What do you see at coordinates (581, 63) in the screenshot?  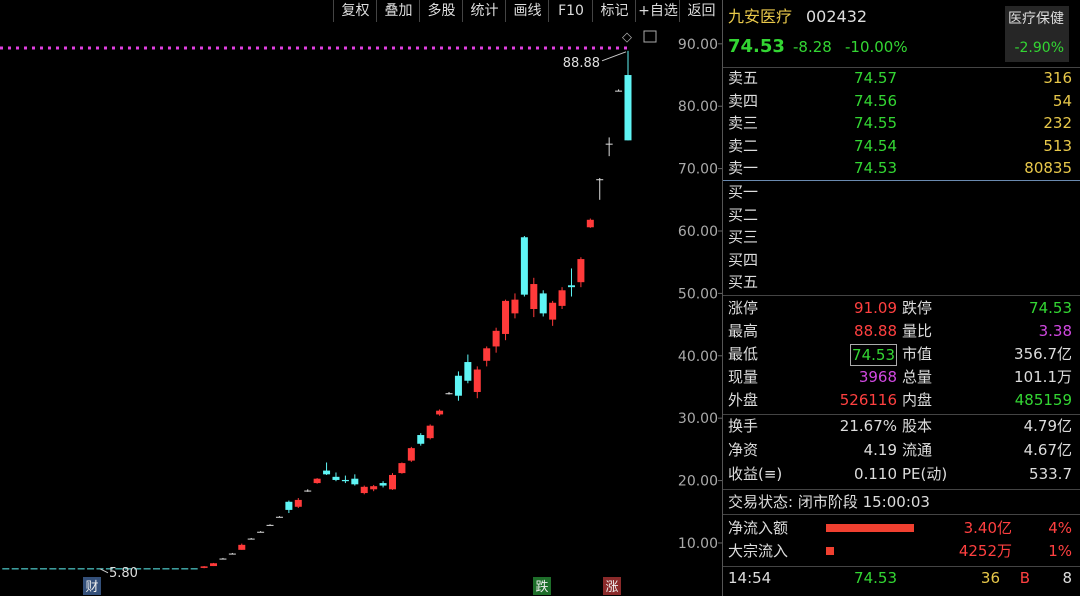 I see `high-label: 88.88` at bounding box center [581, 63].